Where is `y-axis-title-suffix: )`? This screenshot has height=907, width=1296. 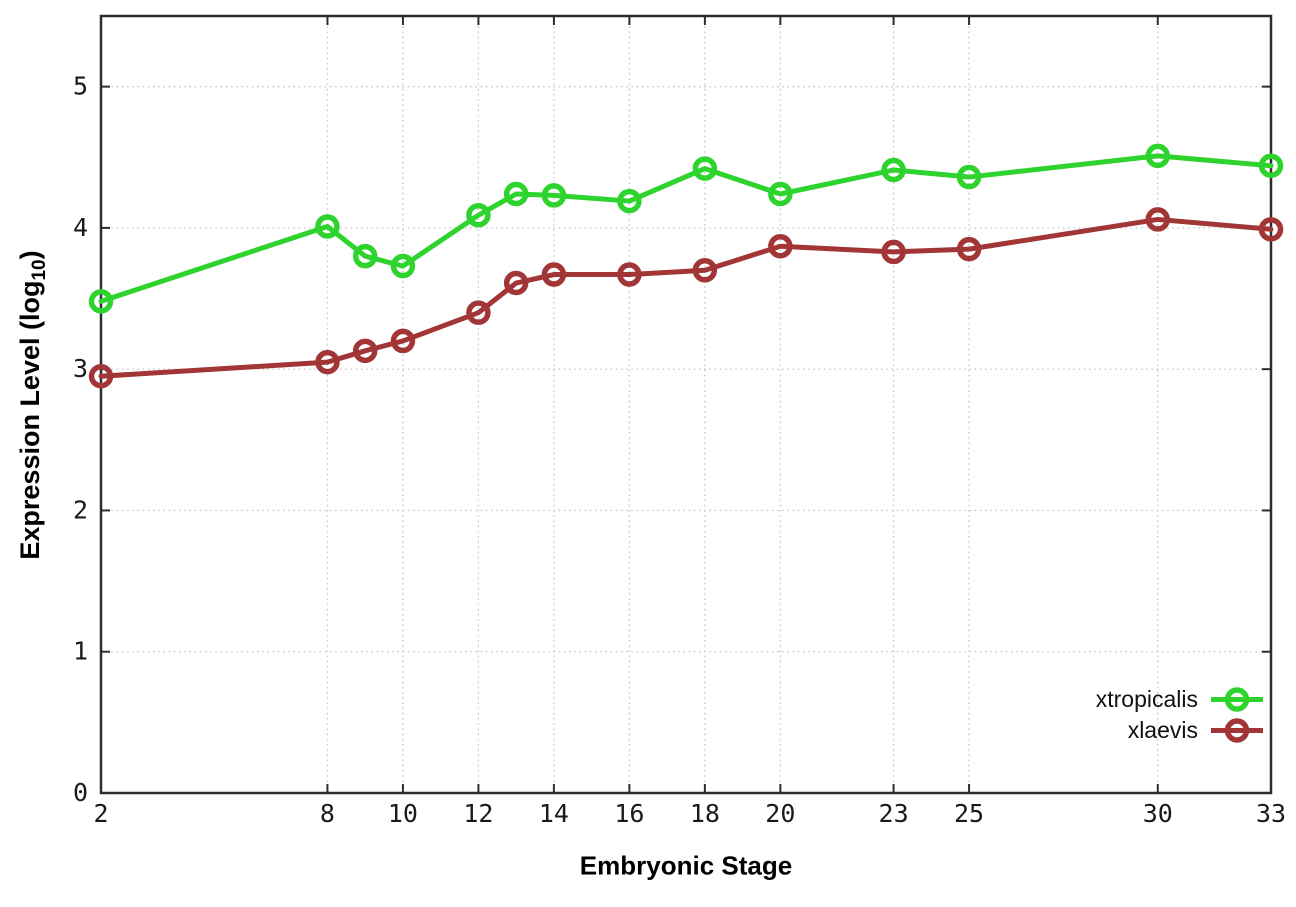 y-axis-title-suffix: ) is located at coordinates (30, 255).